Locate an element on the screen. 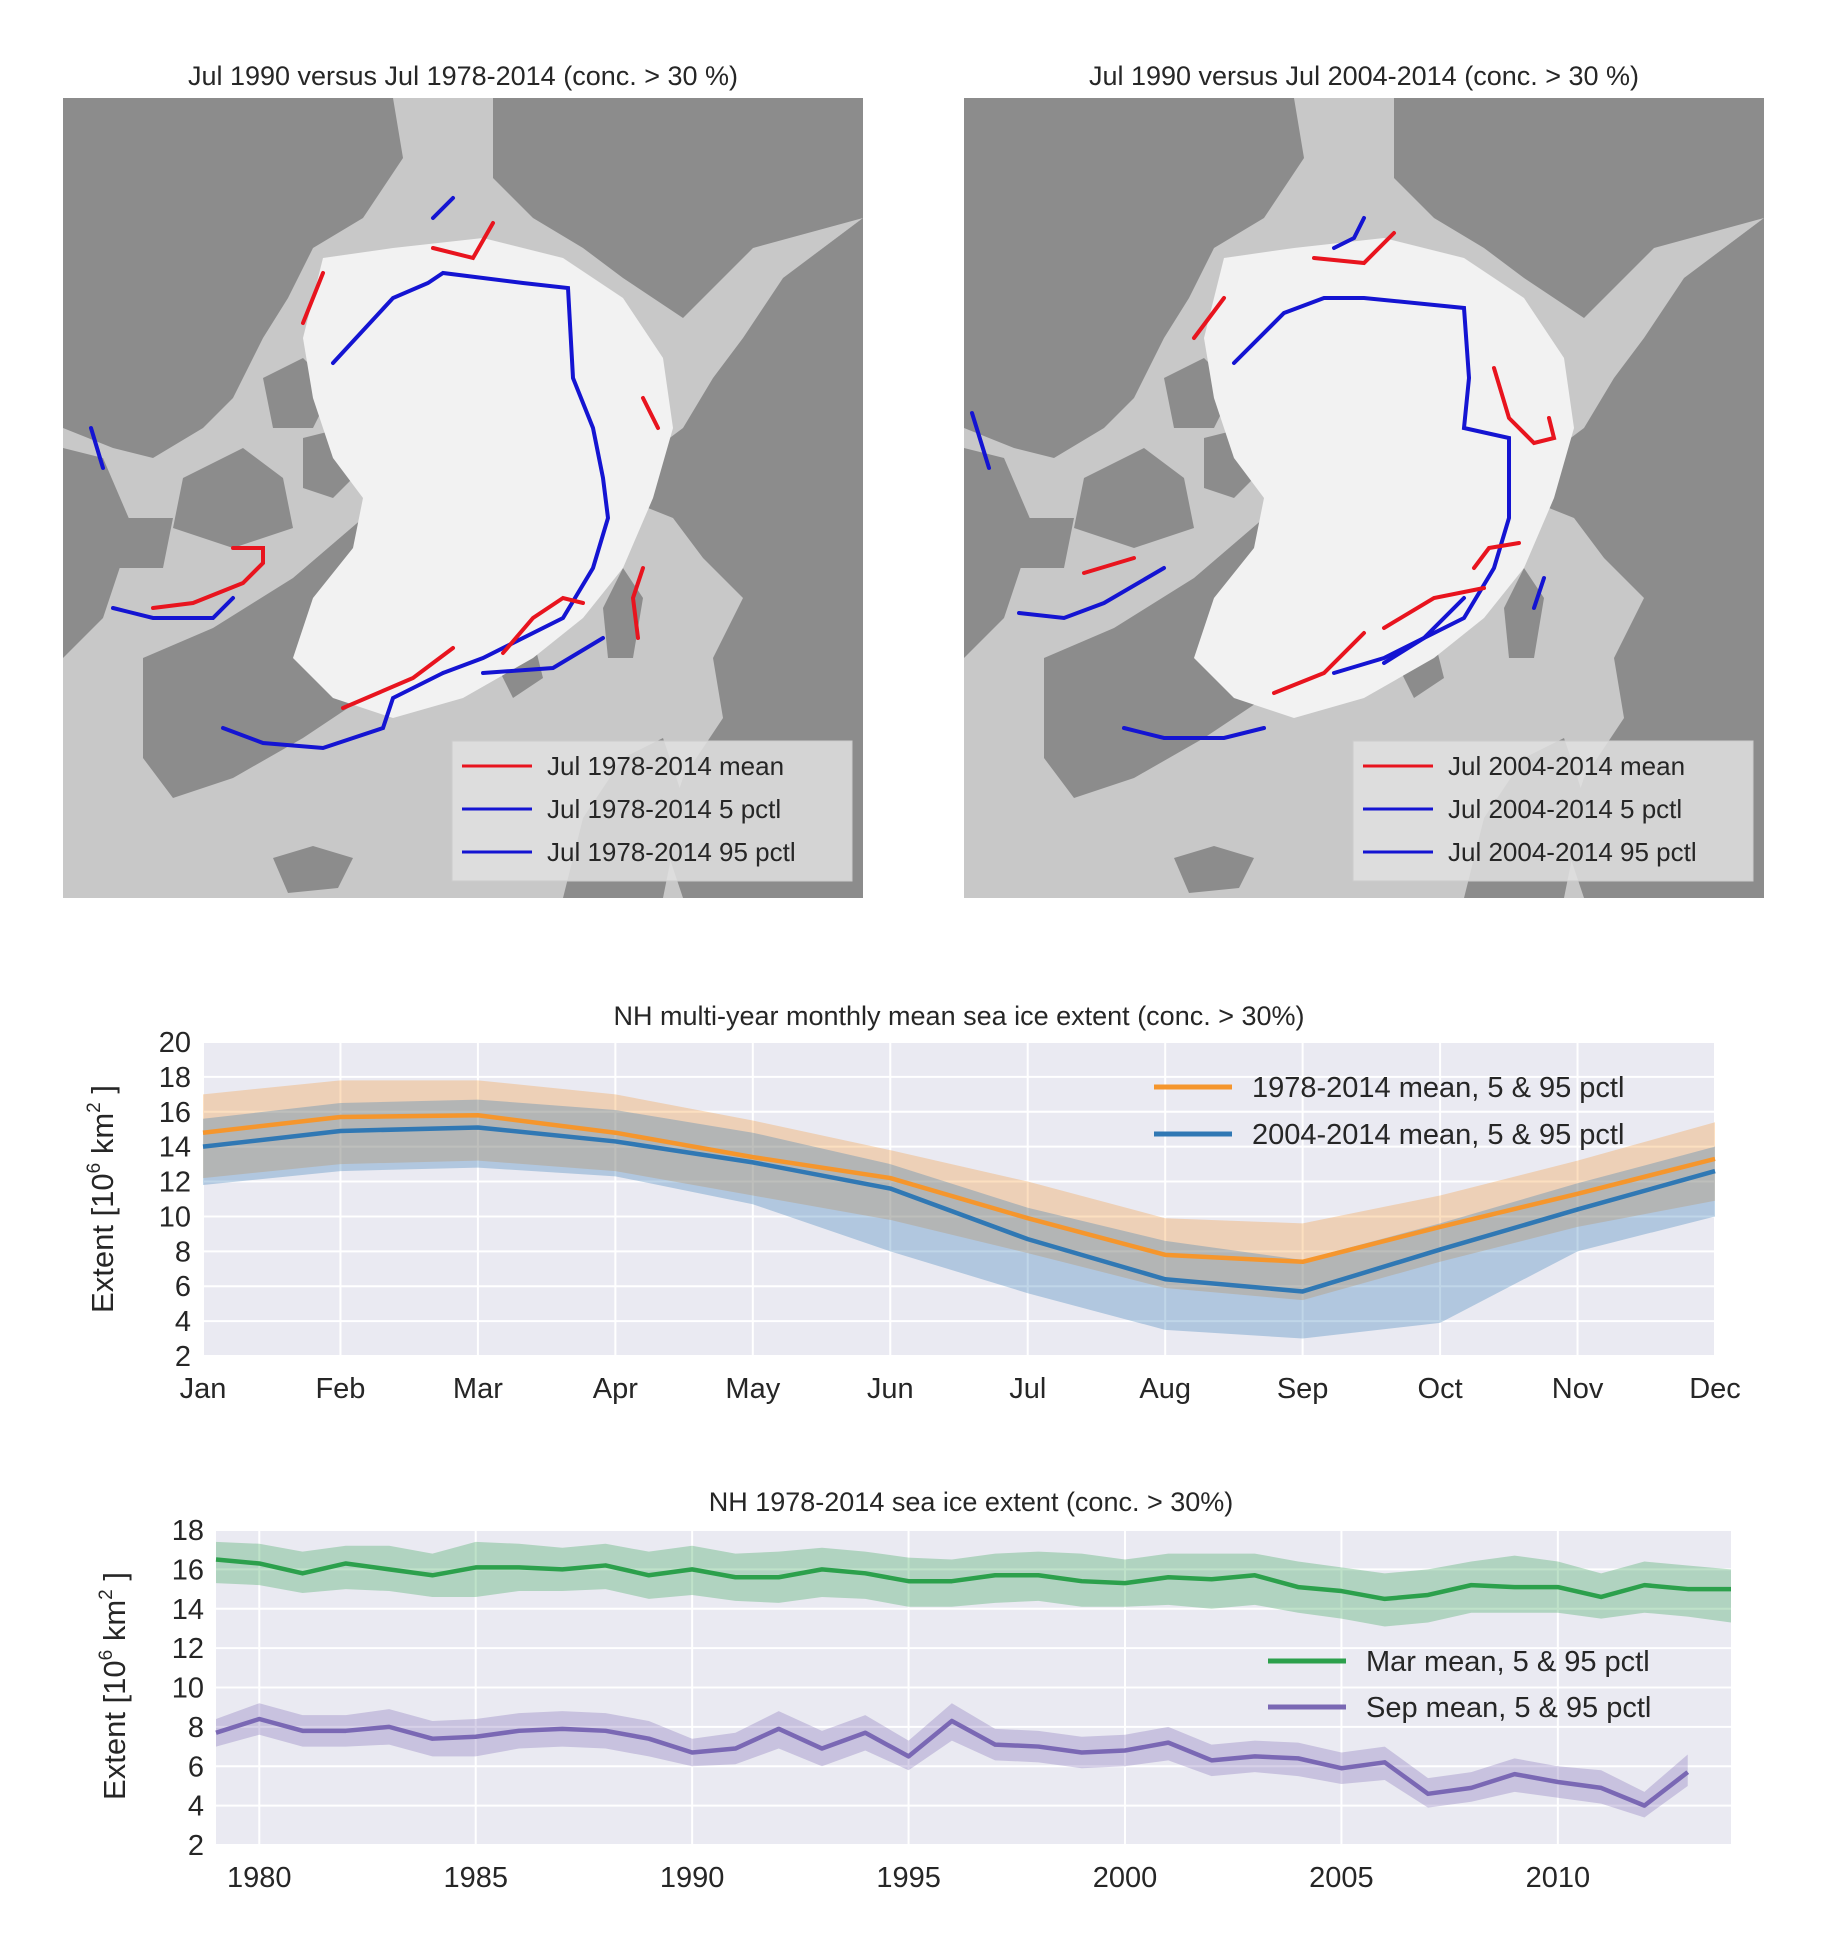 The image size is (1824, 1956). chart-2-legend-mar: Mar mean, 5 & 95 pctl is located at coordinates (1508, 1662).